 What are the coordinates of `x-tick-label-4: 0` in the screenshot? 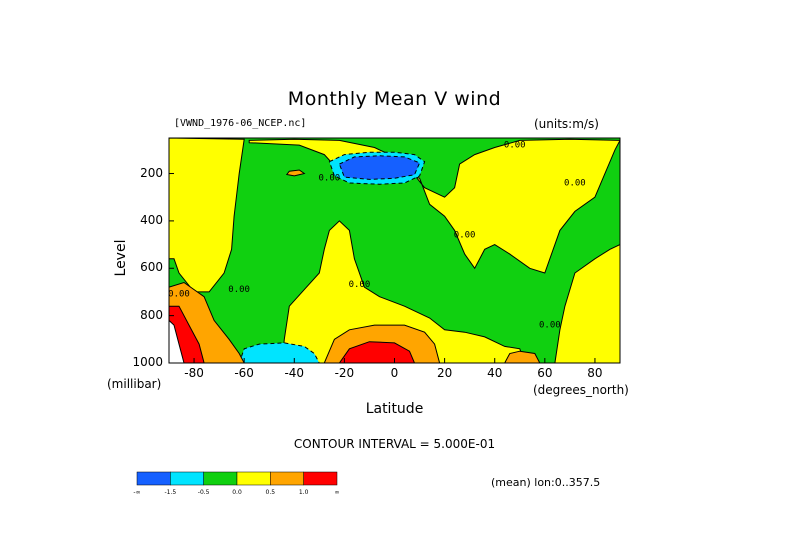 It's located at (394, 373).